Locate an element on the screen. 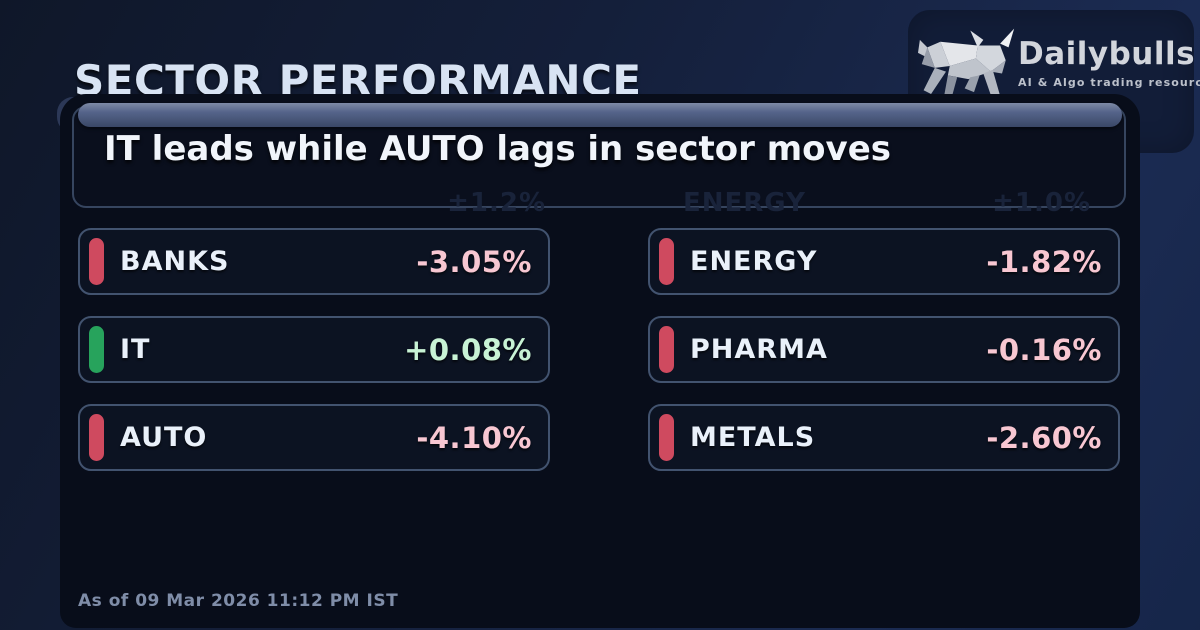 The image size is (1200, 630). brand-tagline: AI & Algo trading resources is located at coordinates (1109, 82).